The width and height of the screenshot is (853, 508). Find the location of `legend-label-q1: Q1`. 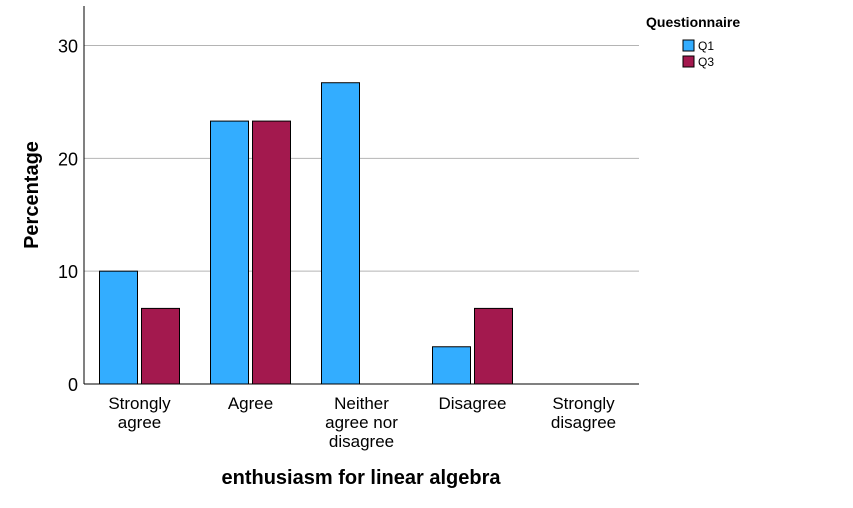

legend-label-q1: Q1 is located at coordinates (706, 46).